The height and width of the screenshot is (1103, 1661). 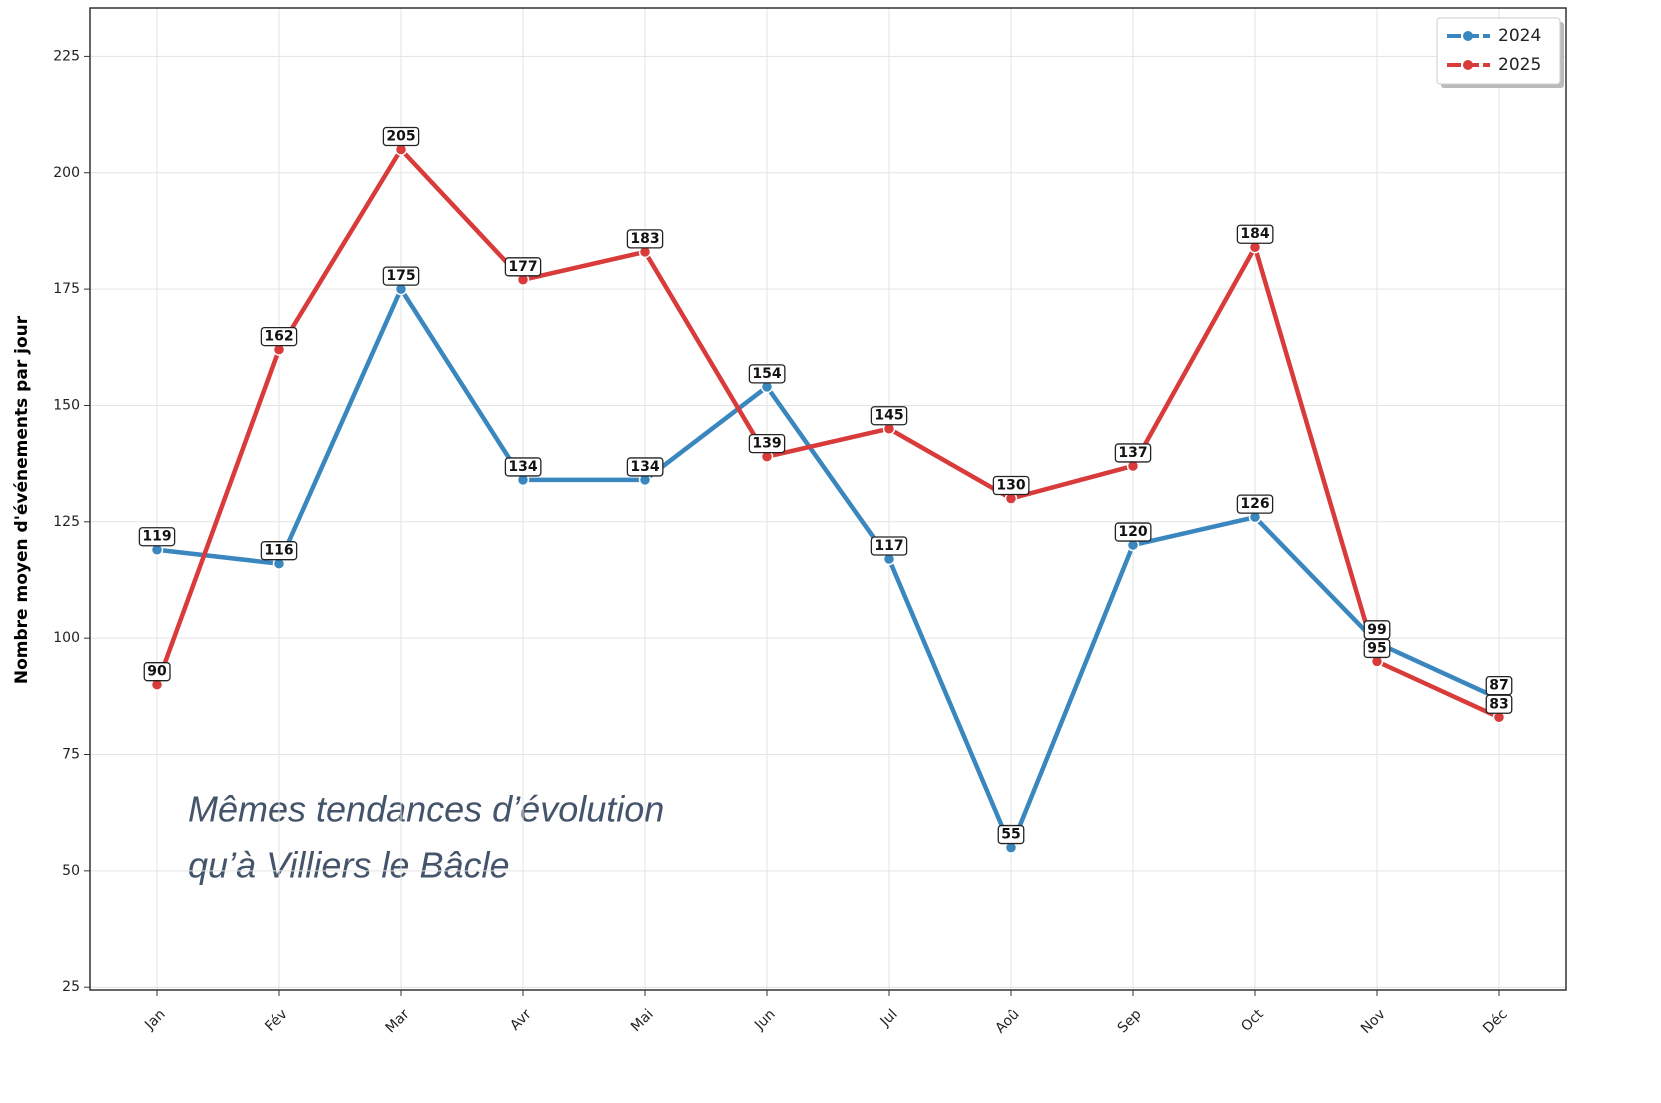 What do you see at coordinates (426, 809) in the screenshot?
I see `annotation: Mêmes tendances d’évolution` at bounding box center [426, 809].